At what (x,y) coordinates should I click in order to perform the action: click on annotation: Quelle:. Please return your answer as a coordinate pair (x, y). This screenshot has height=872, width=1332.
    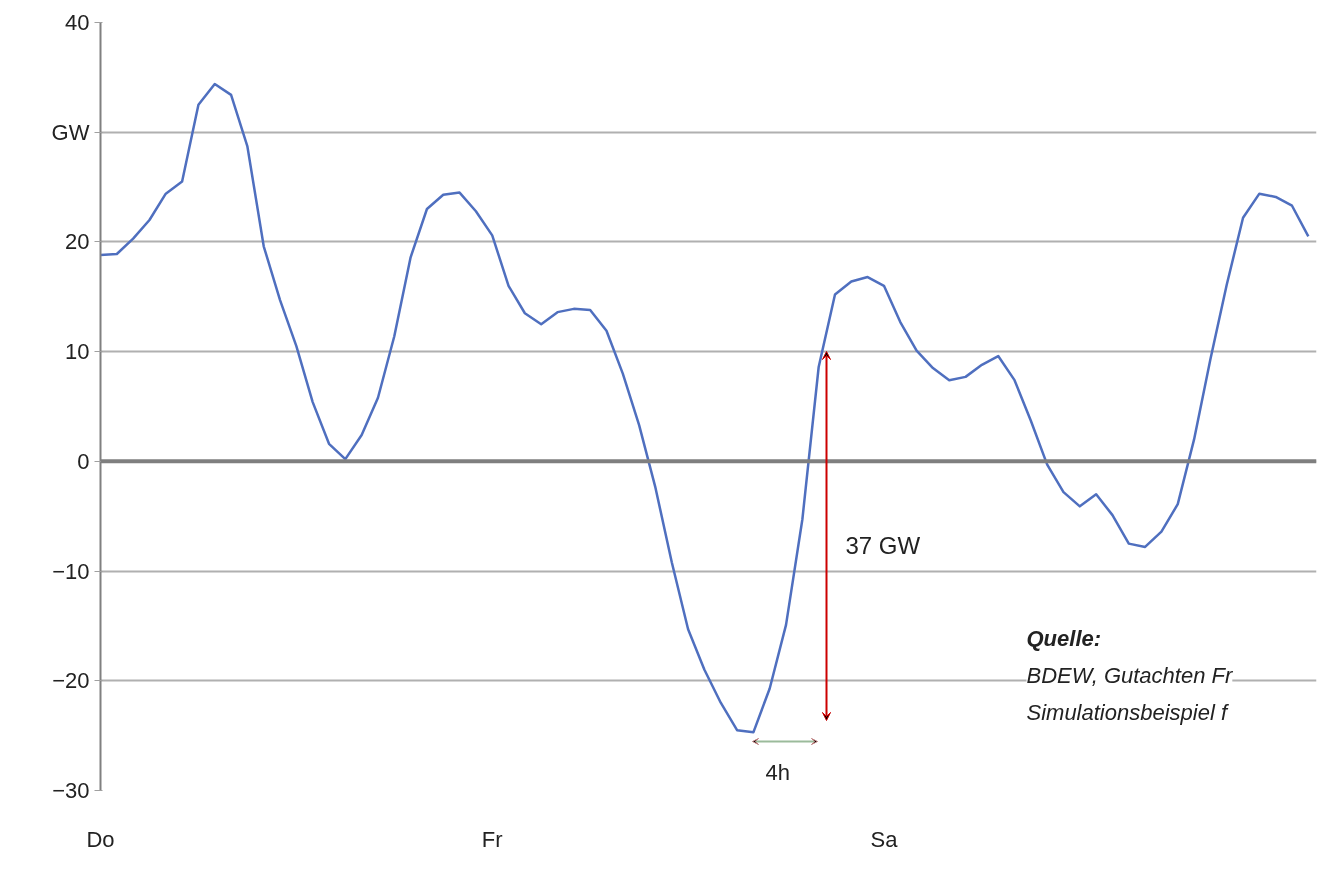
    Looking at the image, I should click on (1064, 638).